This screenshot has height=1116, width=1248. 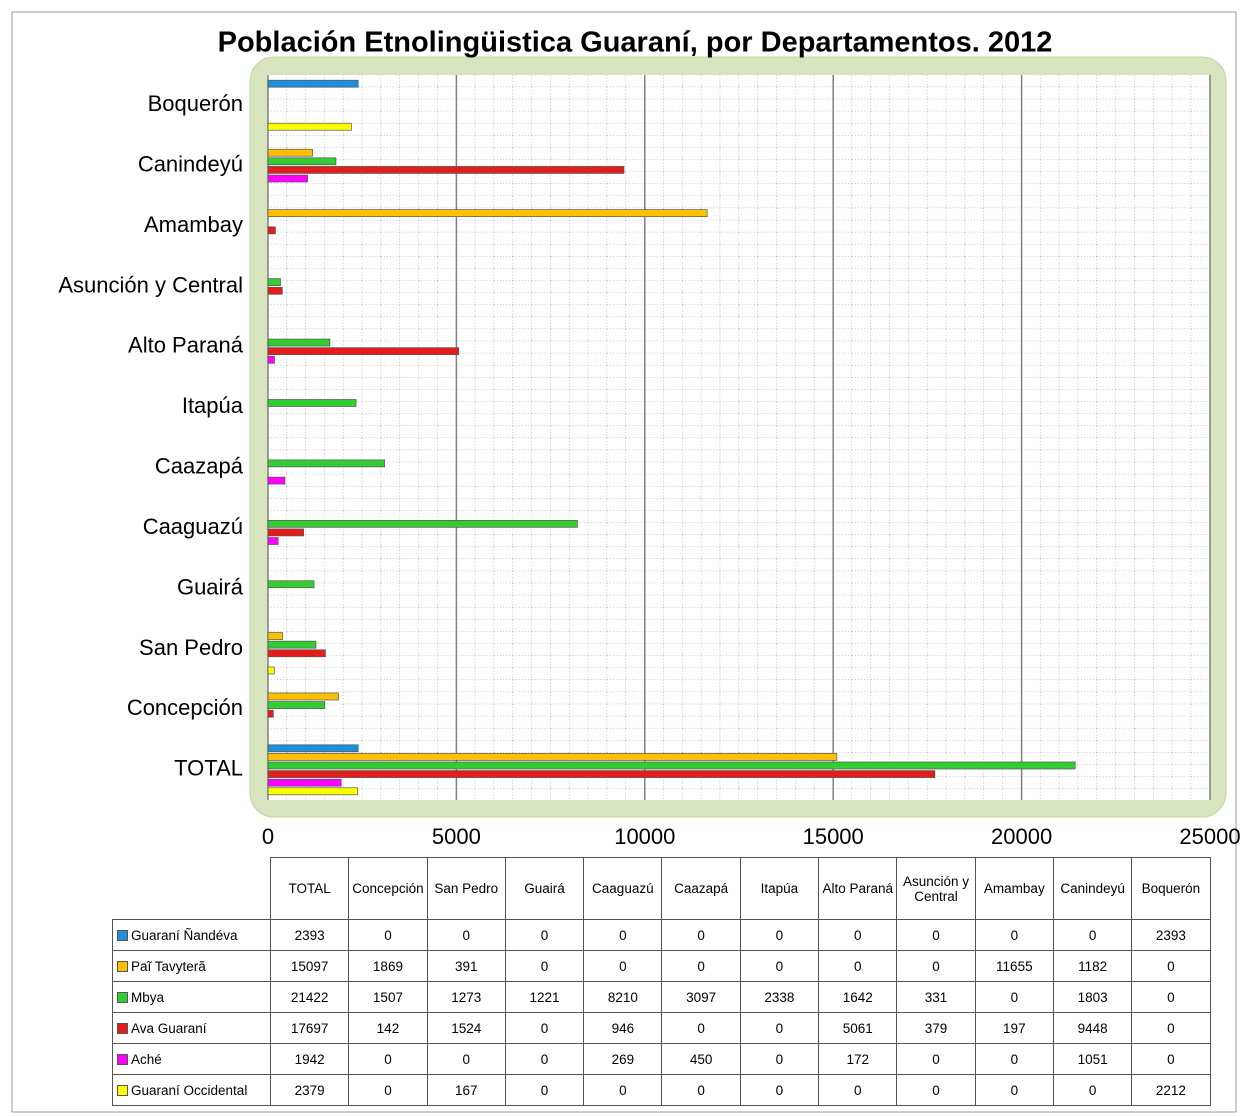 What do you see at coordinates (1092, 888) in the screenshot?
I see `column-header: Canindeyú` at bounding box center [1092, 888].